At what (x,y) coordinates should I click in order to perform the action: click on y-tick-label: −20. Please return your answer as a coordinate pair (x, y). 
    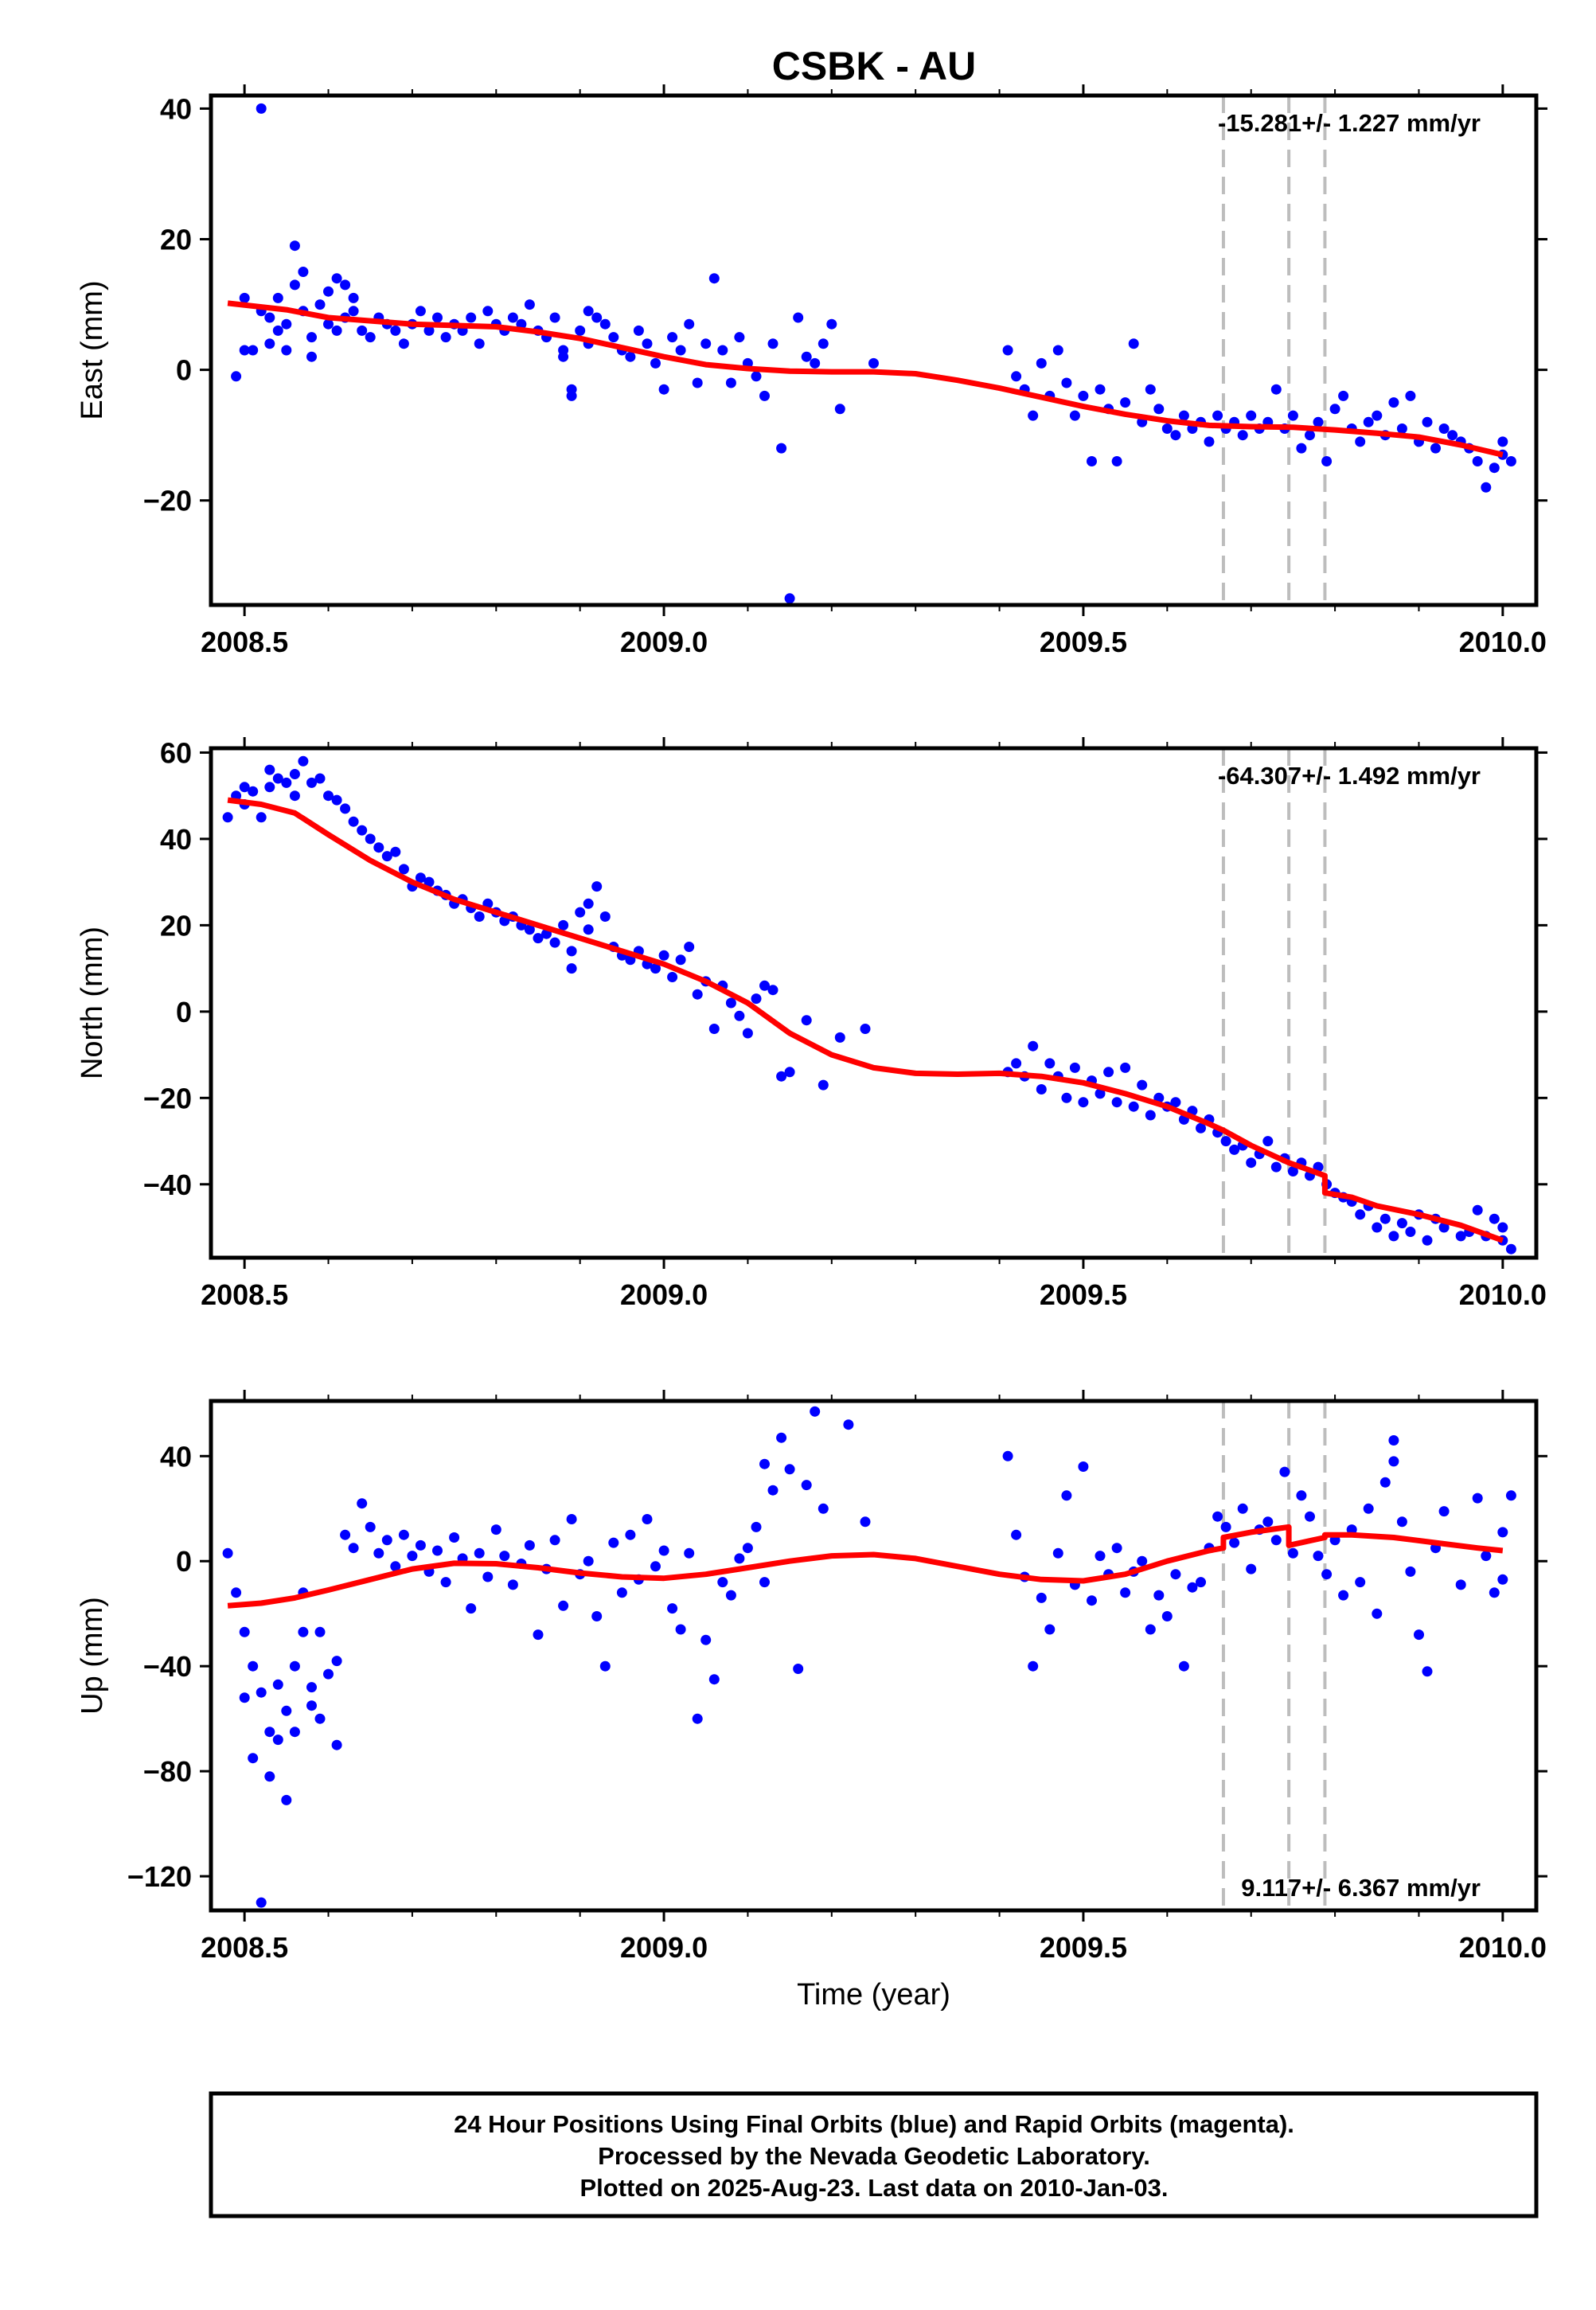
    Looking at the image, I should click on (168, 1098).